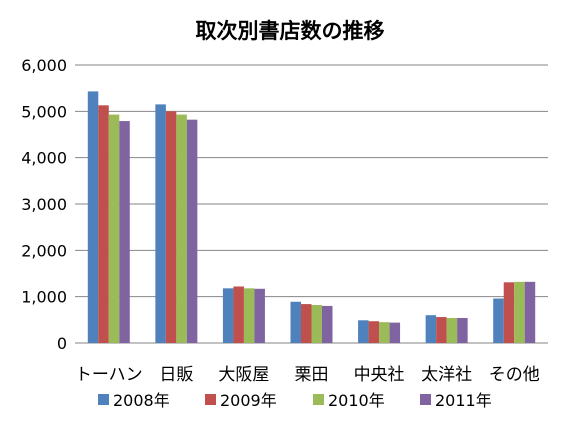 This screenshot has width=561, height=424. Describe the element at coordinates (176, 375) in the screenshot. I see `x-category-label: 日販` at that location.